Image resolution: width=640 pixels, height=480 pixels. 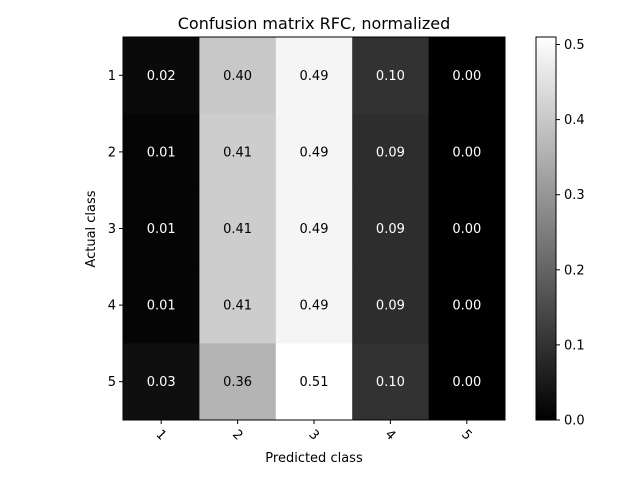 I want to click on heatmap-cell-r2-c2, so click(x=238, y=152).